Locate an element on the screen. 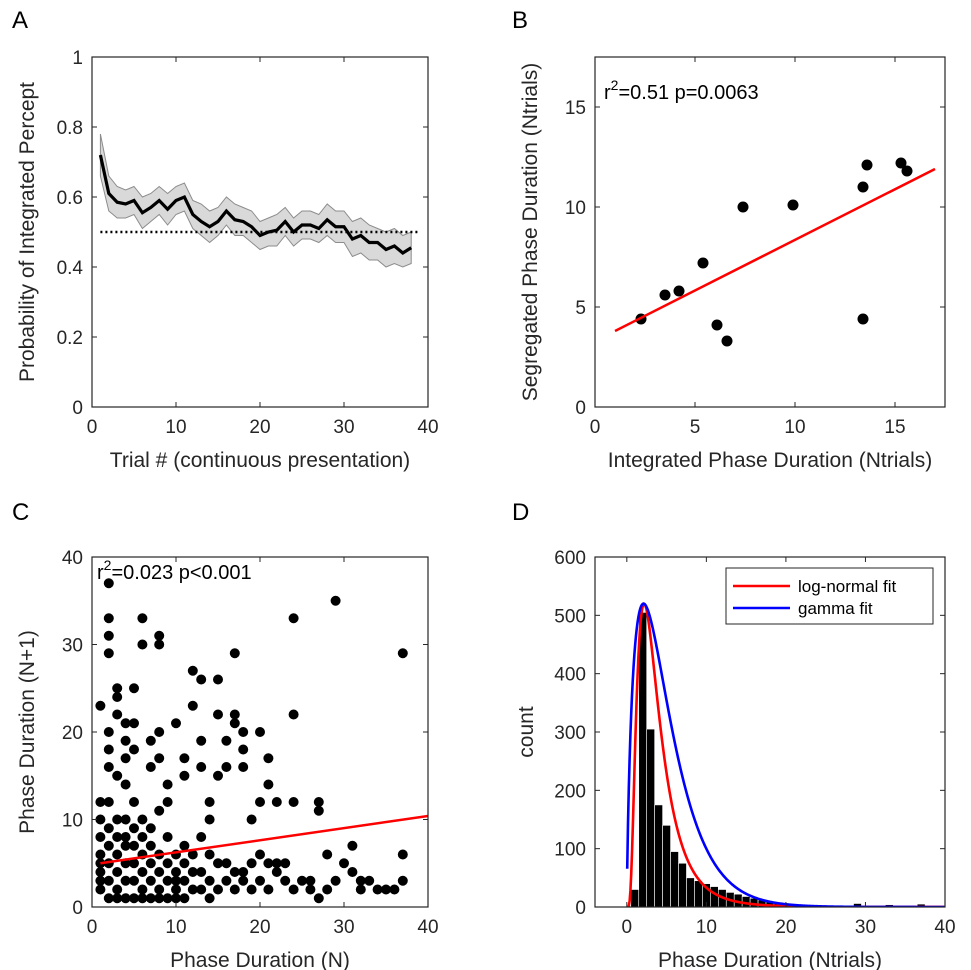 The image size is (971, 970). y-tick-label: 0.4 is located at coordinates (70, 268).